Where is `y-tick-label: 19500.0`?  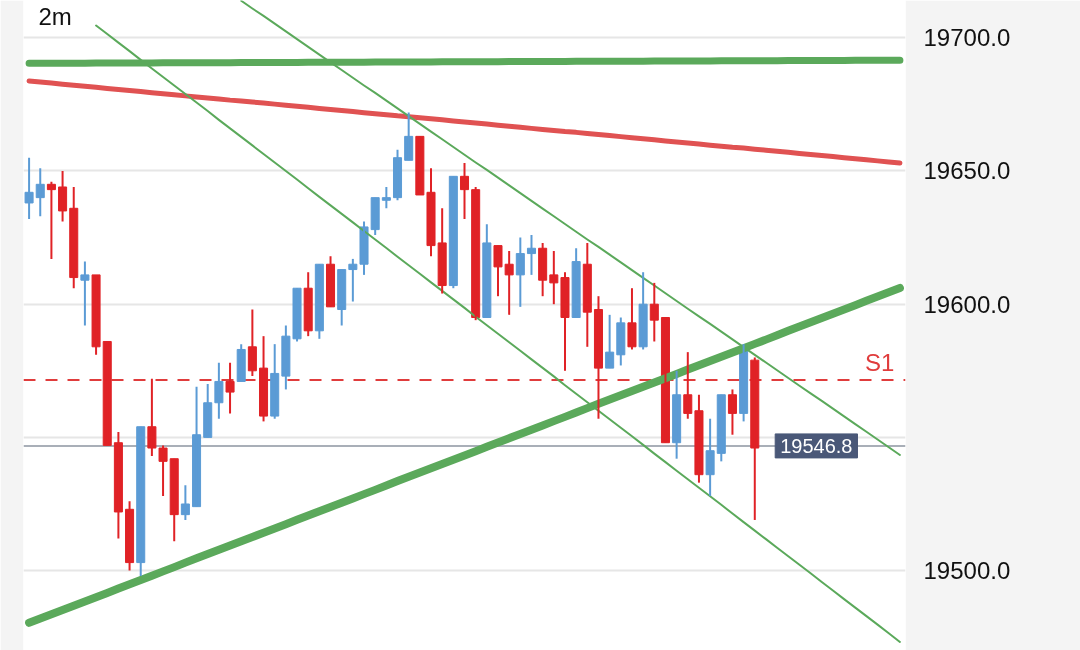 y-tick-label: 19500.0 is located at coordinates (967, 571).